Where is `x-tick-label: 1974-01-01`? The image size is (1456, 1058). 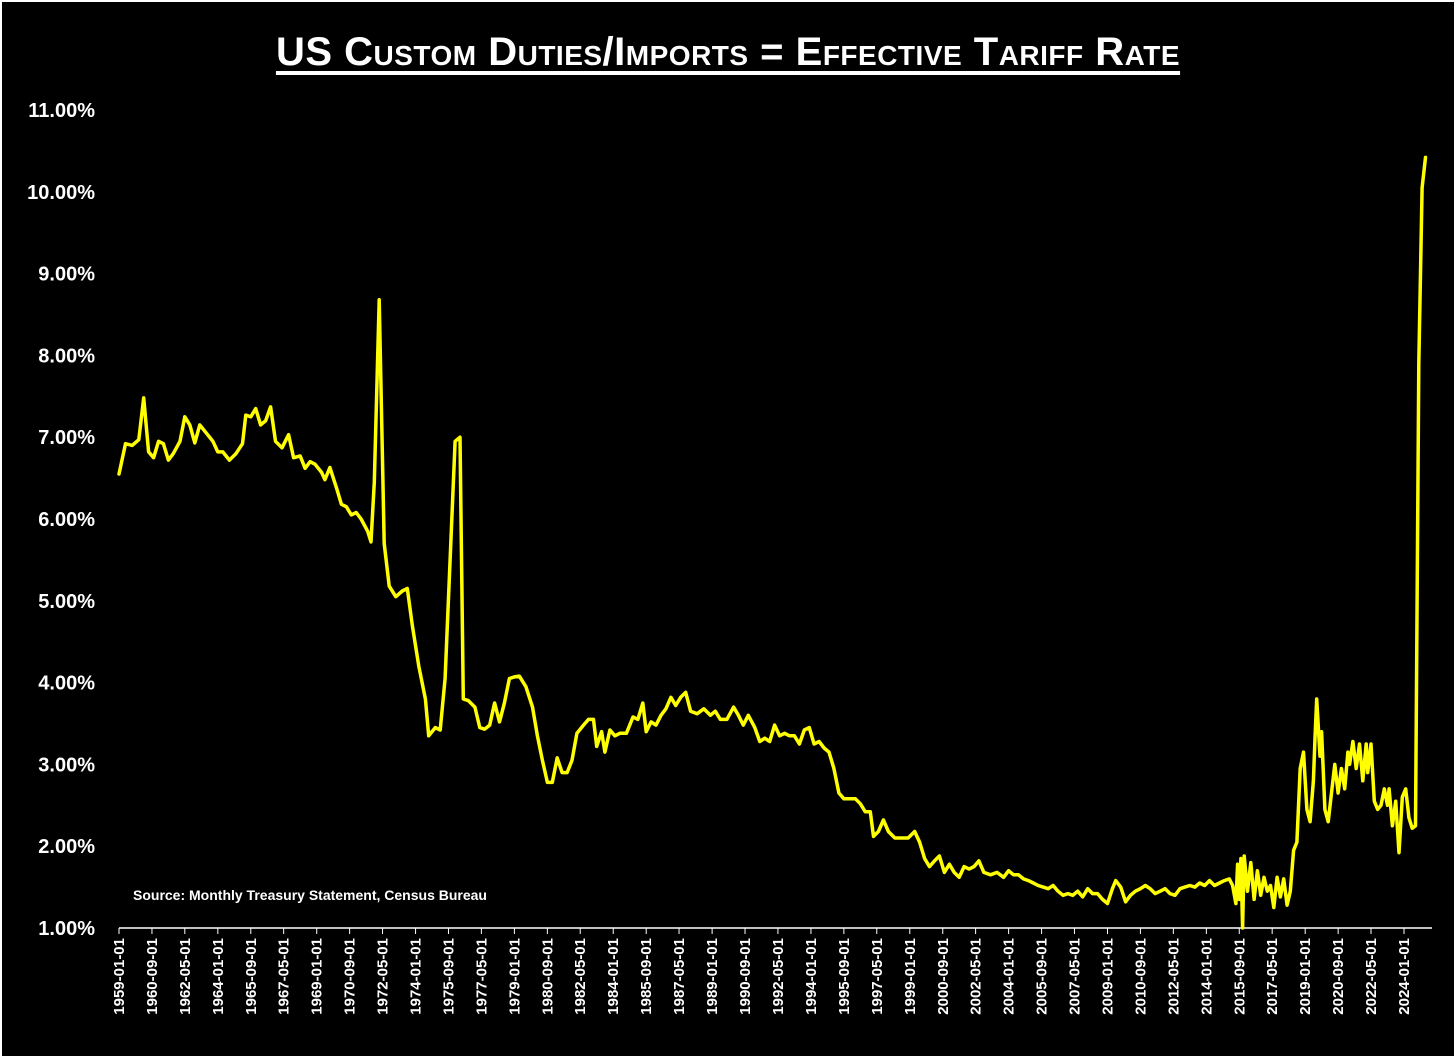 x-tick-label: 1974-01-01 is located at coordinates (416, 976).